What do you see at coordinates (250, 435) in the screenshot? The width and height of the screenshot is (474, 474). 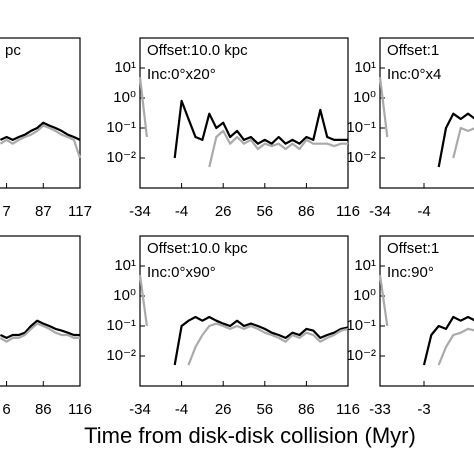 I see `x-axis-label: Time from disk-disk collision (Myr)` at bounding box center [250, 435].